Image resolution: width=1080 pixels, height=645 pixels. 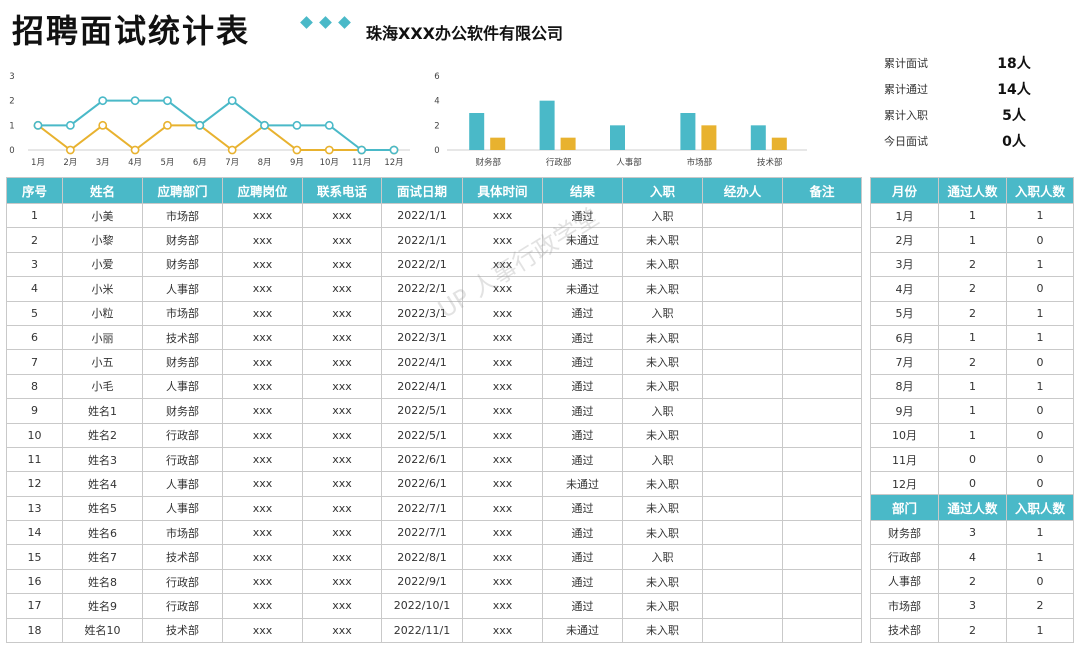 I want to click on table-cell: 2022/1/1, so click(x=422, y=240).